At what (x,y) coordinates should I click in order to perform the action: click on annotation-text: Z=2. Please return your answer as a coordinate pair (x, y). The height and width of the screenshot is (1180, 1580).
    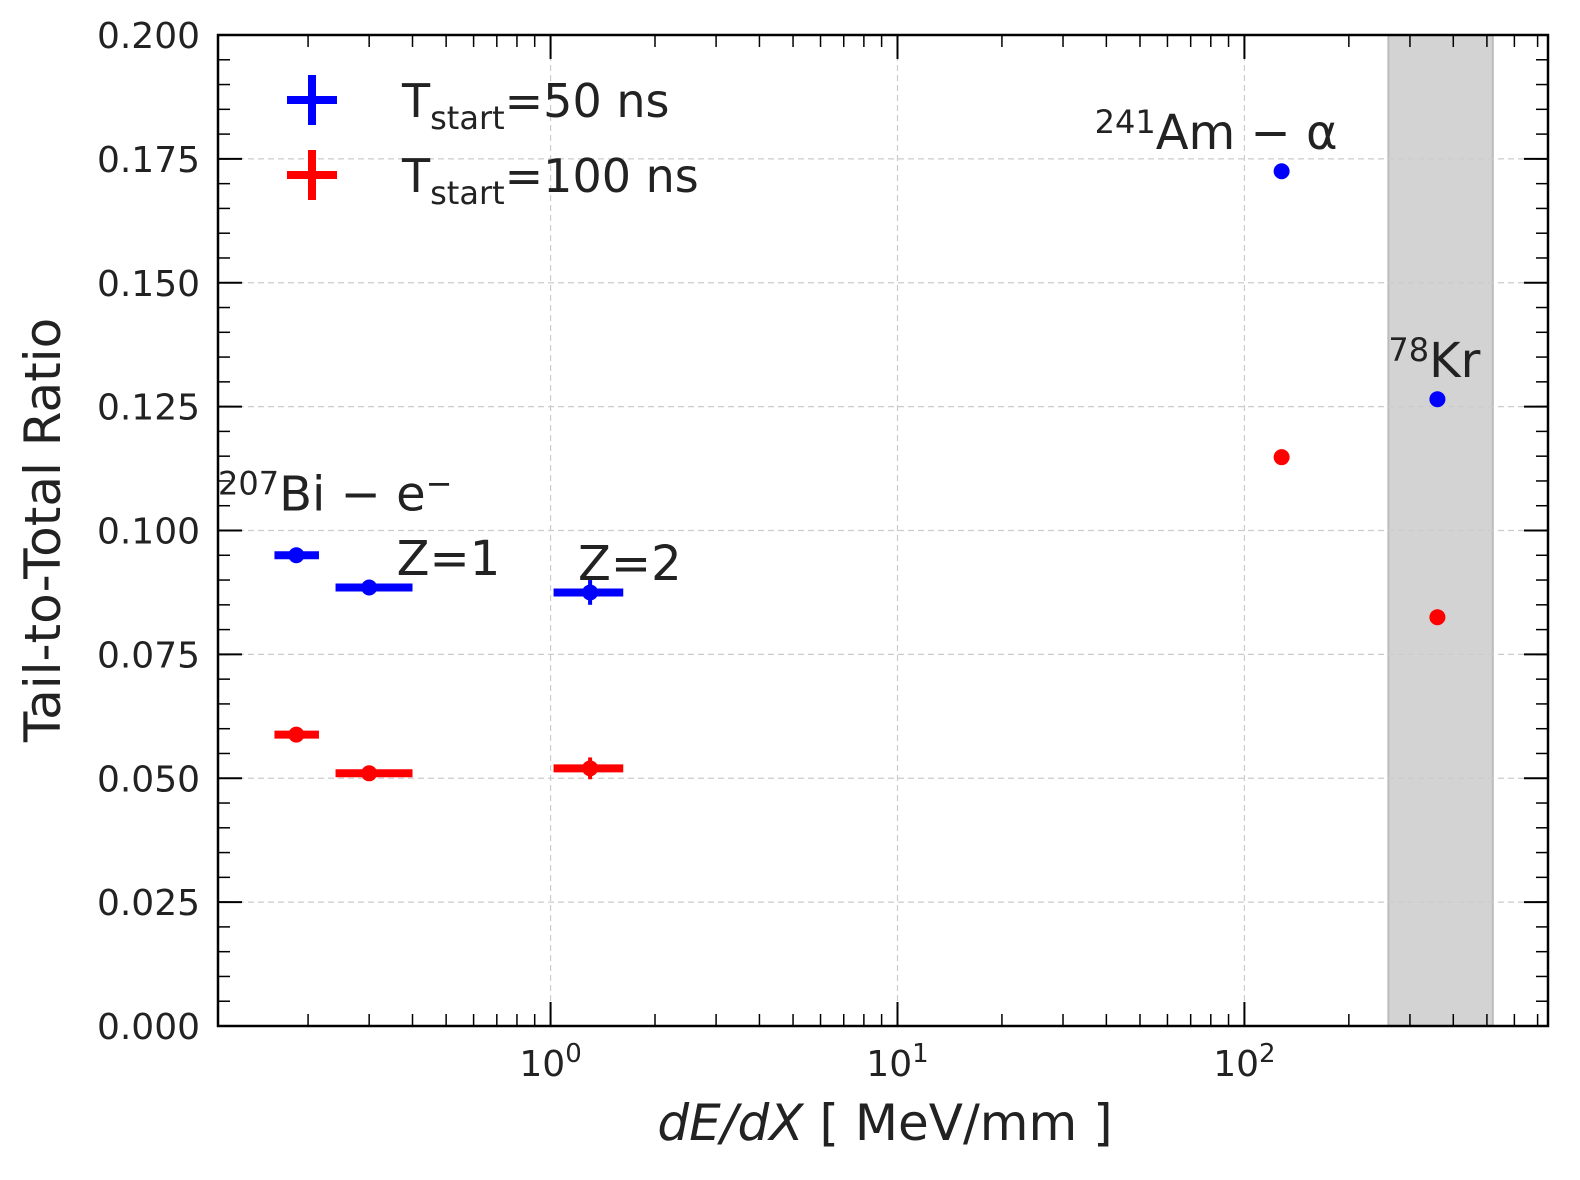
    Looking at the image, I should click on (630, 564).